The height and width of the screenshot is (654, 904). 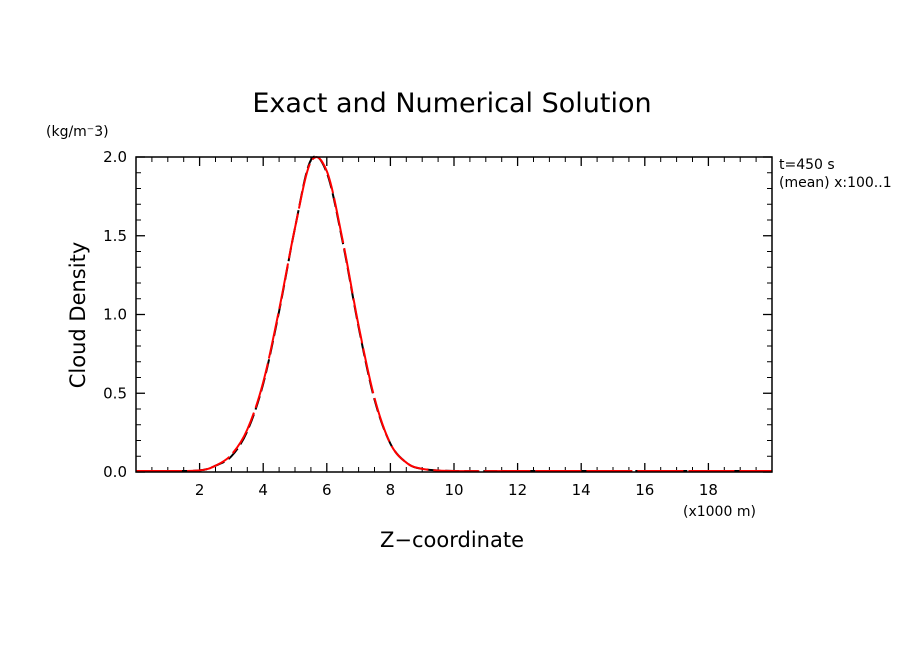 I want to click on x-tick-label: 16, so click(x=644, y=490).